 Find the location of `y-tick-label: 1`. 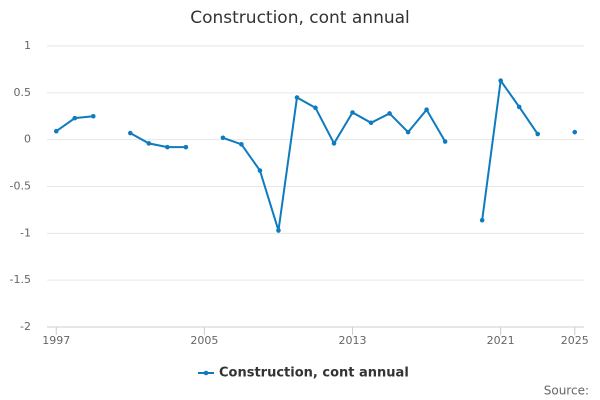

y-tick-label: 1 is located at coordinates (27, 45).